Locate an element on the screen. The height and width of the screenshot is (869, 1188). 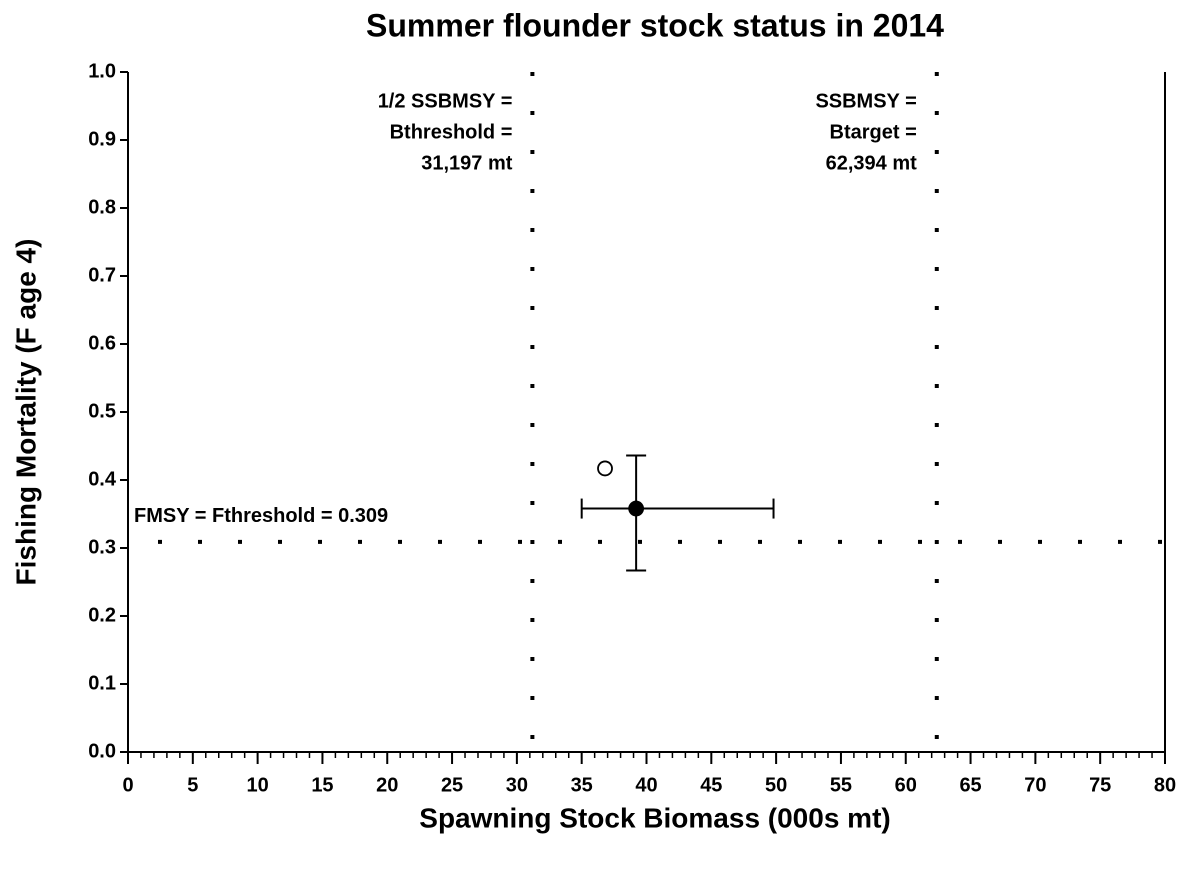
x-tick-label: 70 is located at coordinates (1035, 785).